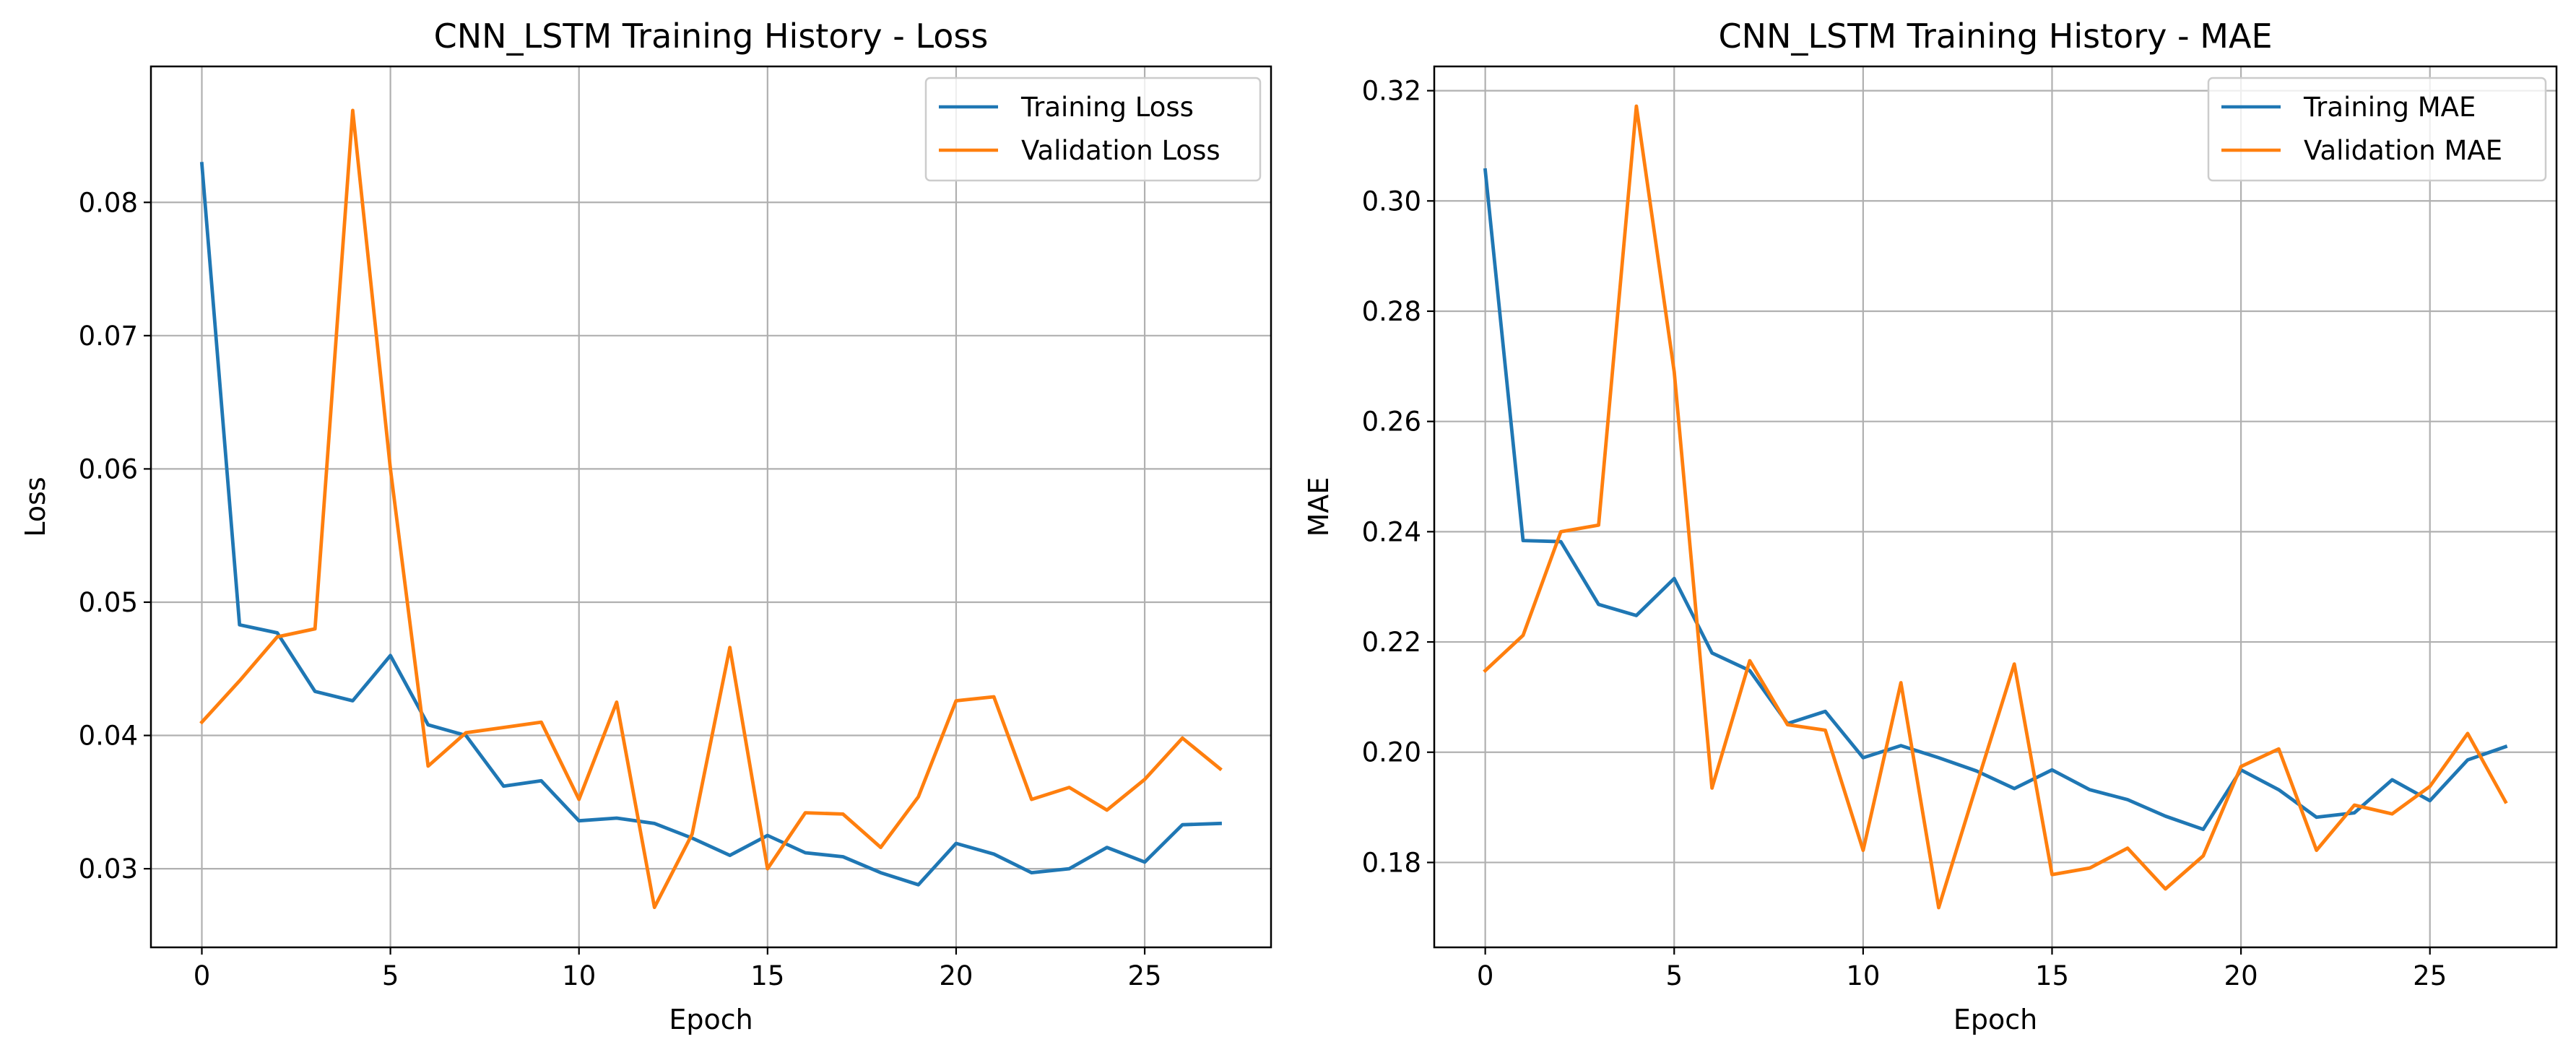 This screenshot has height=1060, width=2576. Describe the element at coordinates (1391, 531) in the screenshot. I see `mae-y-tick-label: 0.24` at that location.